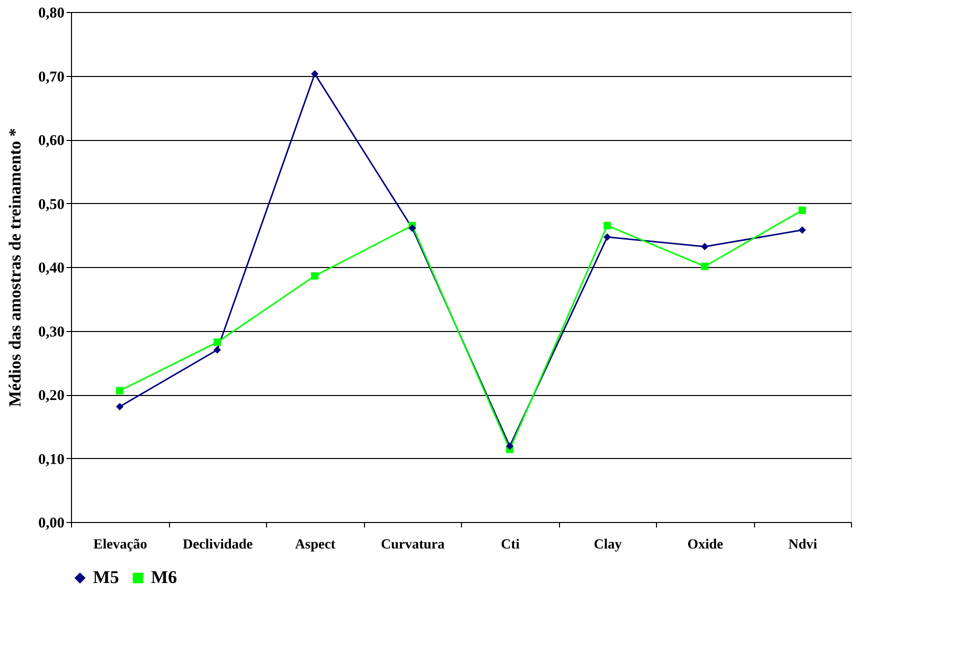 Image resolution: width=971 pixels, height=670 pixels. I want to click on y-axis-title: Médios das amostras de treinamento *, so click(14, 267).